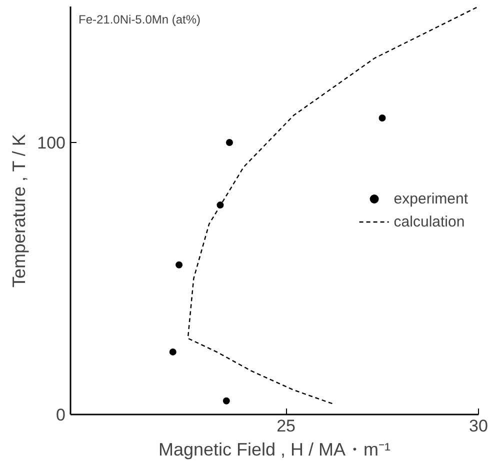 The width and height of the screenshot is (490, 462). What do you see at coordinates (139, 19) in the screenshot?
I see `annotation: Fe-21.0Ni-5.0Mn (at%)` at bounding box center [139, 19].